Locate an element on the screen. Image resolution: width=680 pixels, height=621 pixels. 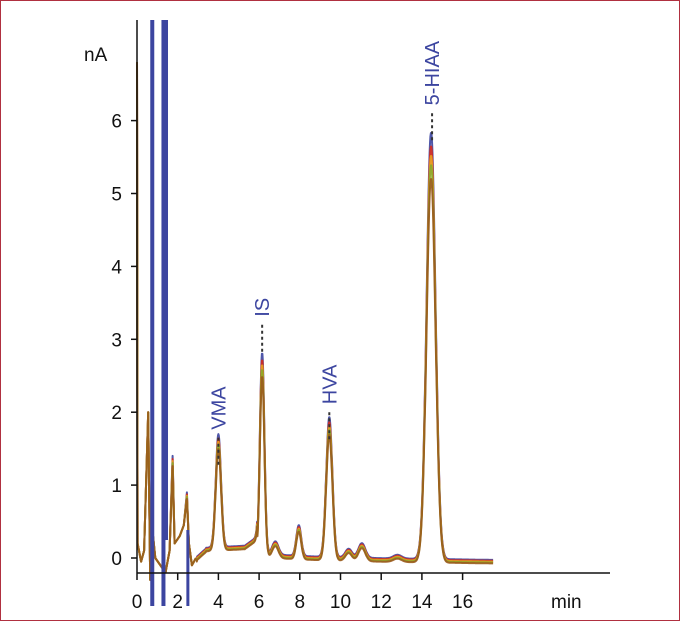
y-tick-label: 4 is located at coordinates (116, 267).